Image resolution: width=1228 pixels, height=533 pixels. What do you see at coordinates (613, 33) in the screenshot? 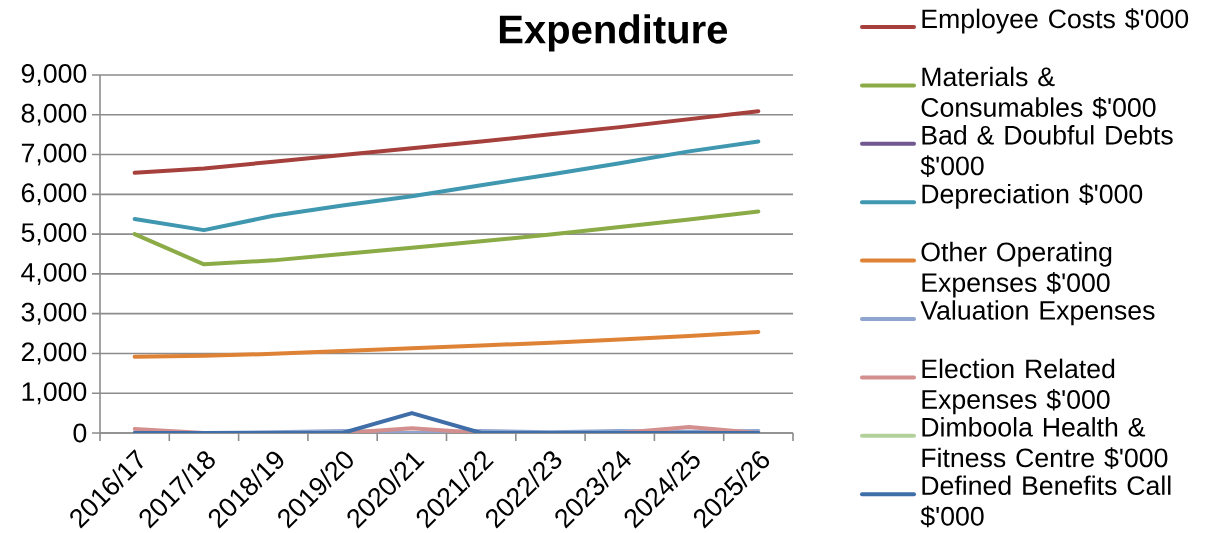
I see `chart-title: Expenditure` at bounding box center [613, 33].